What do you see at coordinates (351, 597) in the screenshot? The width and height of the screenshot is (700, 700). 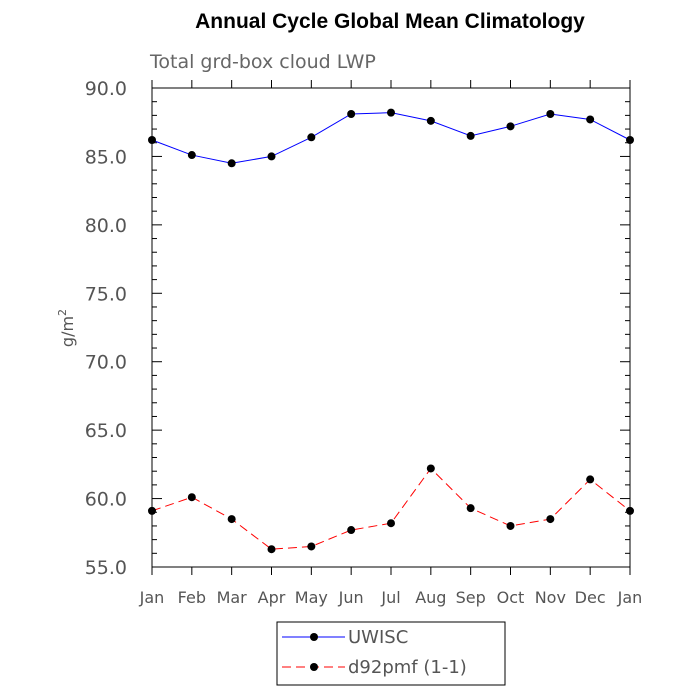 I see `x-tick-label: Jun` at bounding box center [351, 597].